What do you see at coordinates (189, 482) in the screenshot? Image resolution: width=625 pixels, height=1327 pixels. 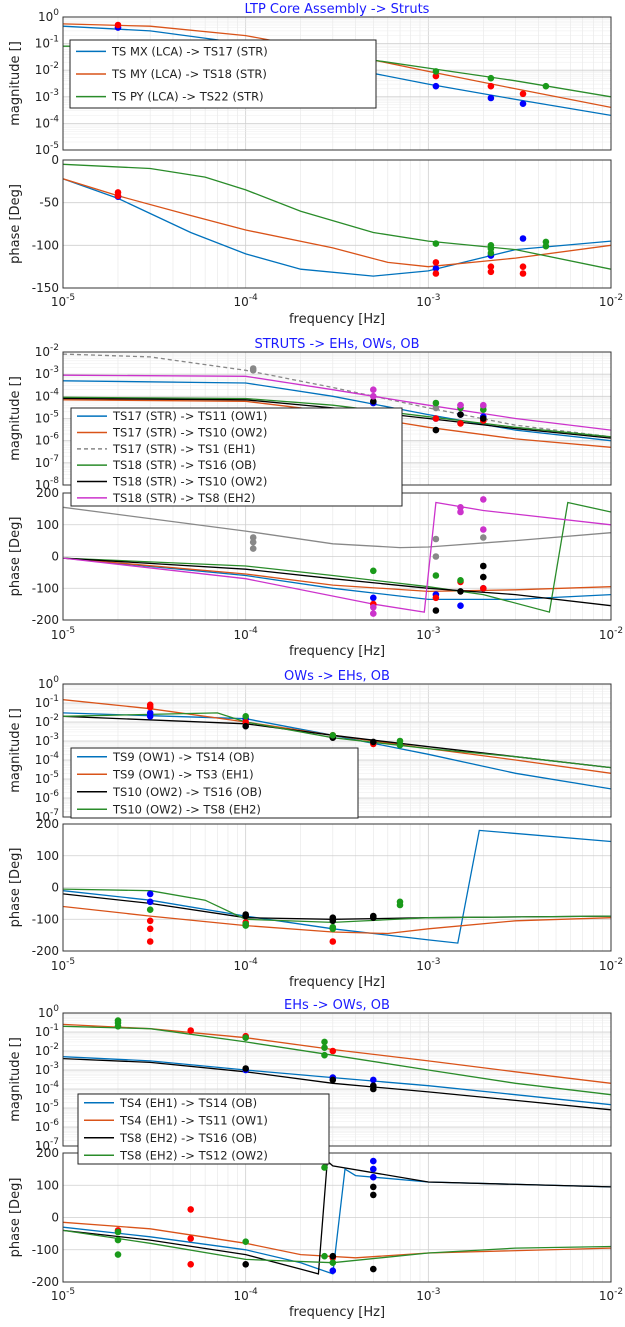 I see `legend-entry: TS18 (STR) -> TS10 (OW2)` at bounding box center [189, 482].